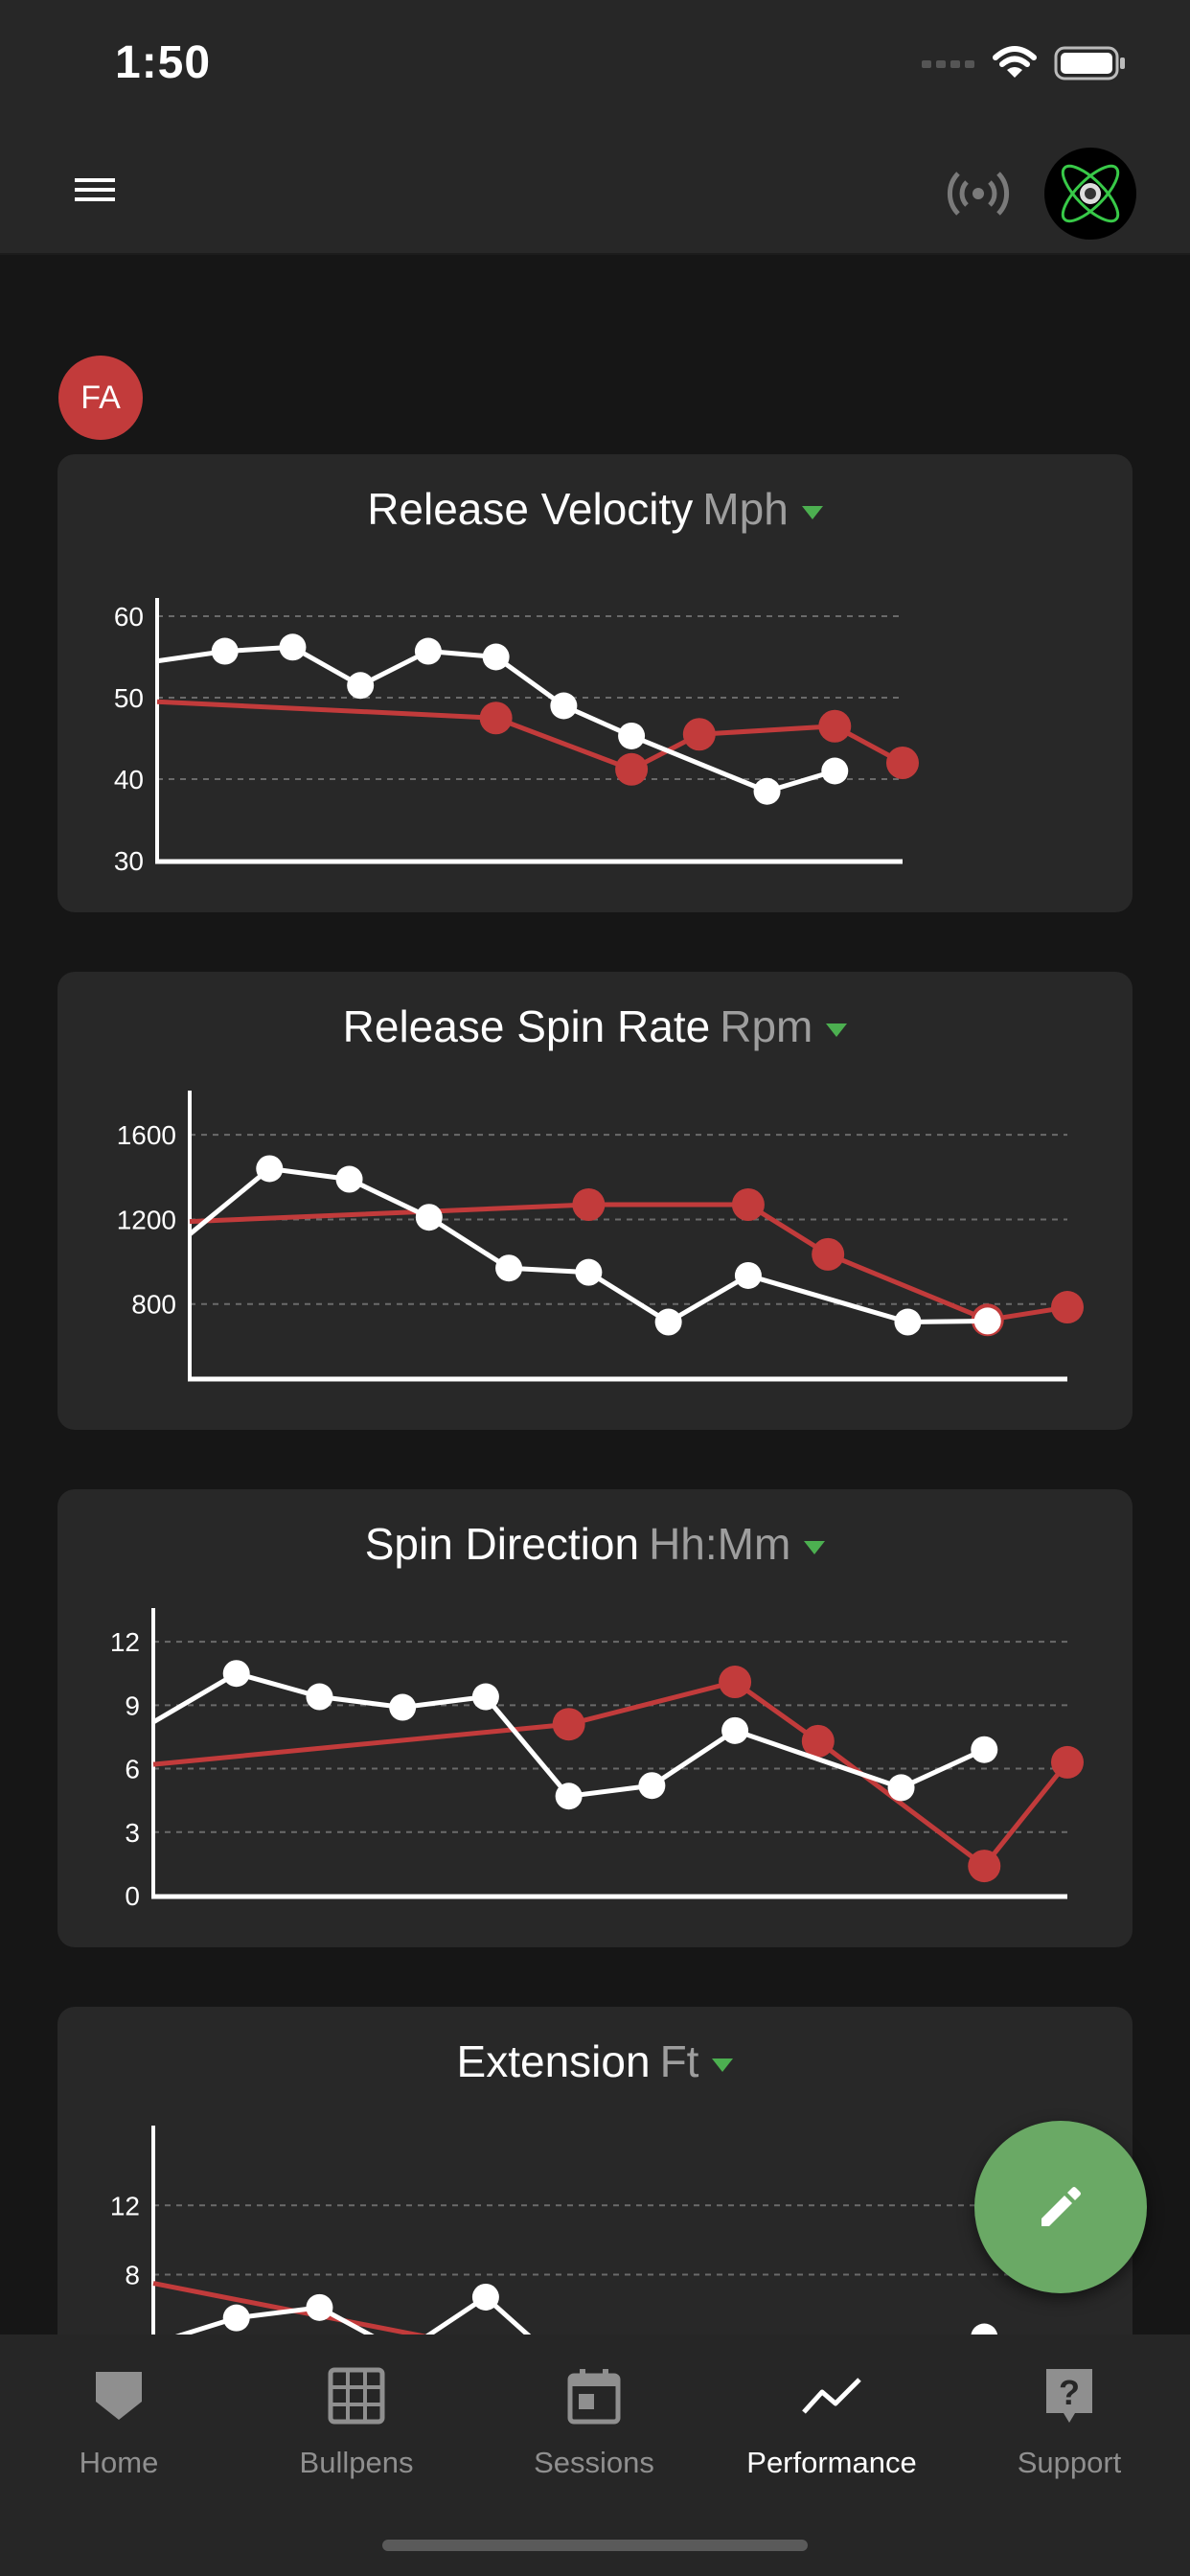 The image size is (1190, 2576). What do you see at coordinates (132, 1769) in the screenshot?
I see `y-tick-label: 6` at bounding box center [132, 1769].